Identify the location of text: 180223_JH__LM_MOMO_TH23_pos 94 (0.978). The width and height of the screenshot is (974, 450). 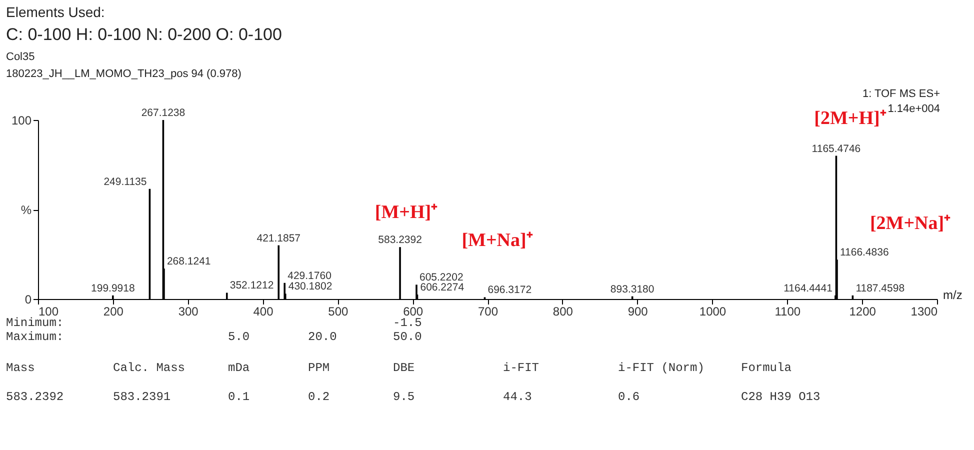
(124, 74).